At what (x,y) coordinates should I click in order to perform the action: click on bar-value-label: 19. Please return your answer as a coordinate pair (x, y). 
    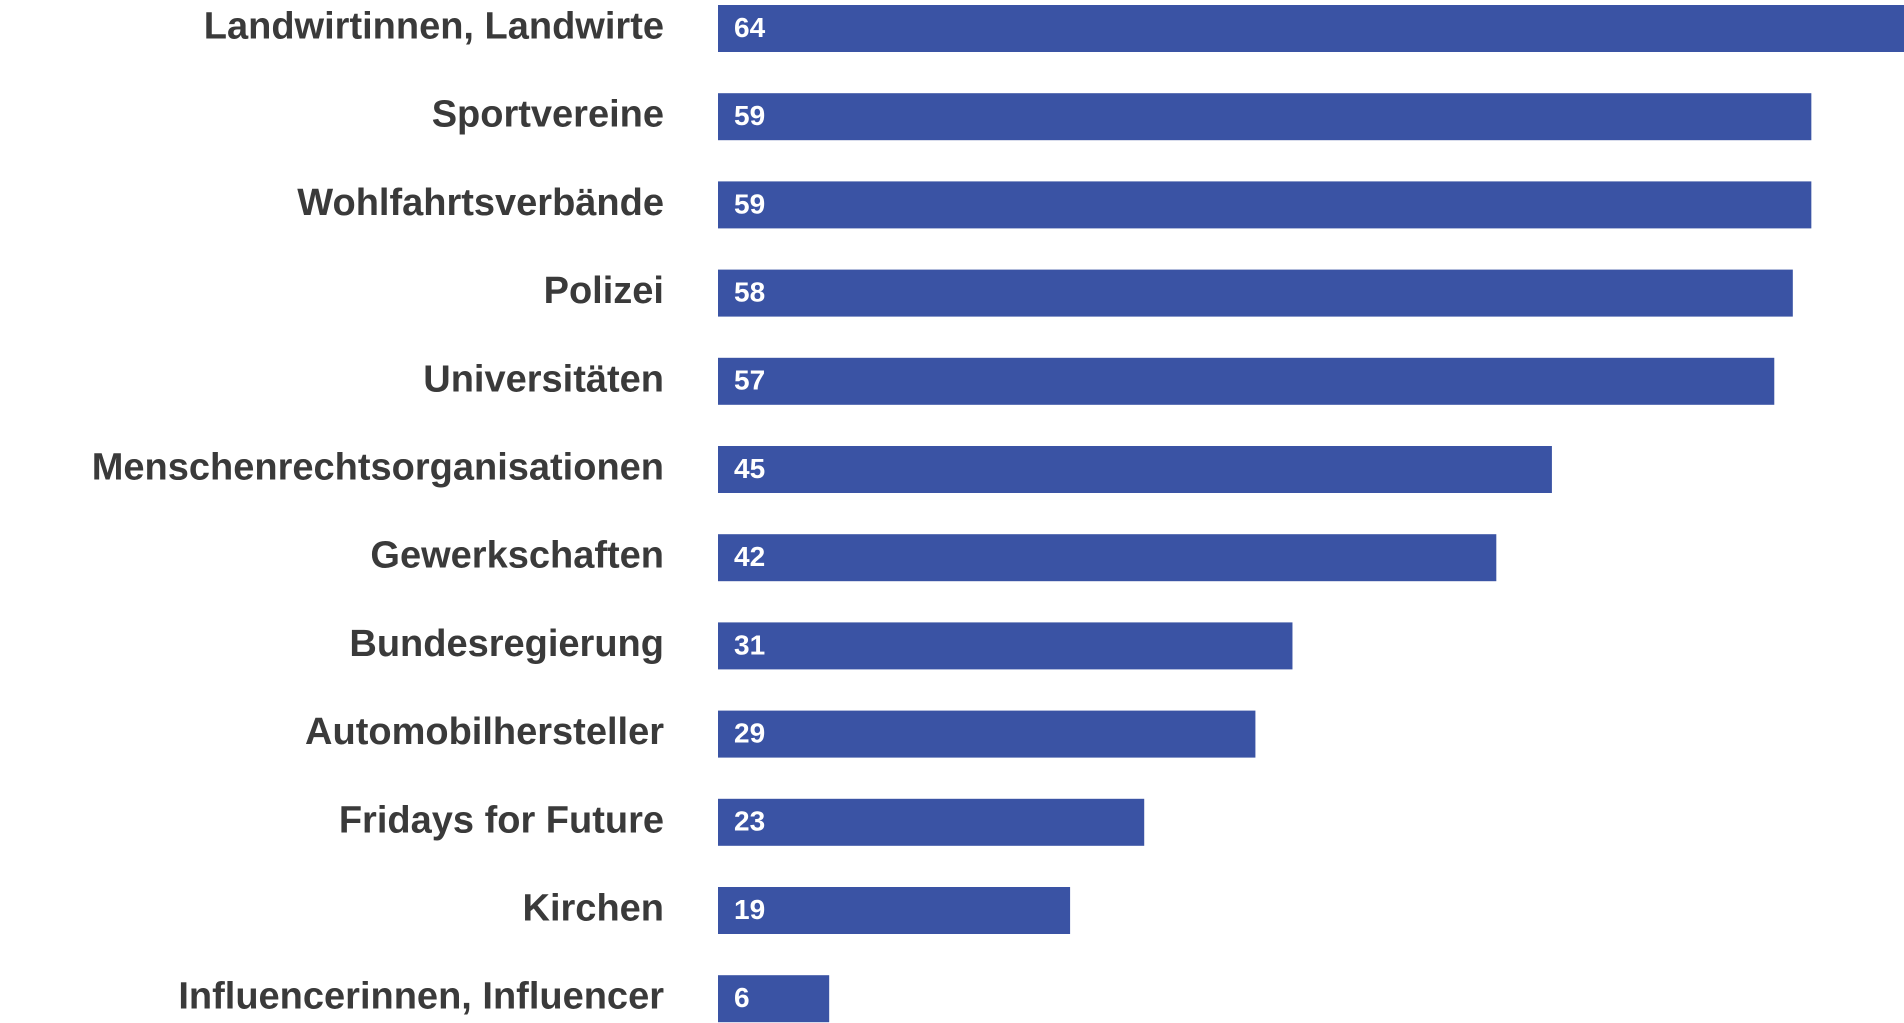
    Looking at the image, I should click on (749, 909).